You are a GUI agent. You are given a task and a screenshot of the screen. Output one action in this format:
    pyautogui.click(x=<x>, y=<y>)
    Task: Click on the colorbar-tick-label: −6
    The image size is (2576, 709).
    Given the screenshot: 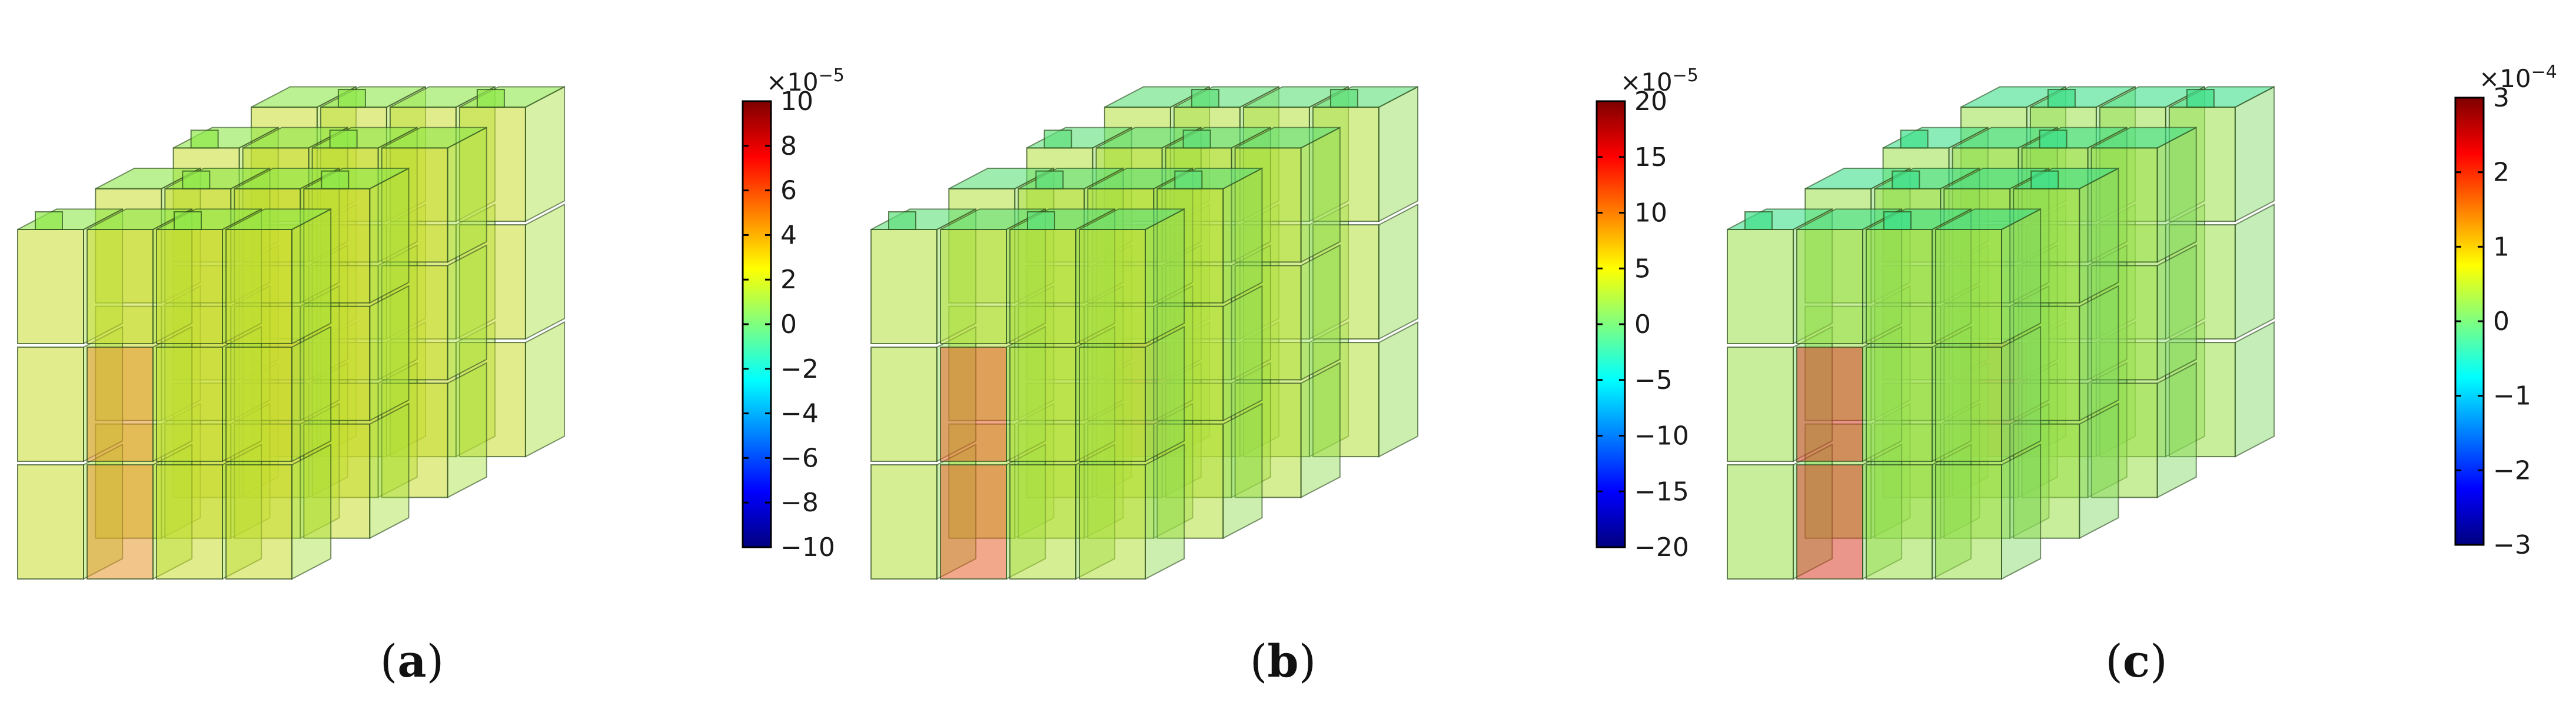 What is the action you would take?
    pyautogui.click(x=799, y=458)
    